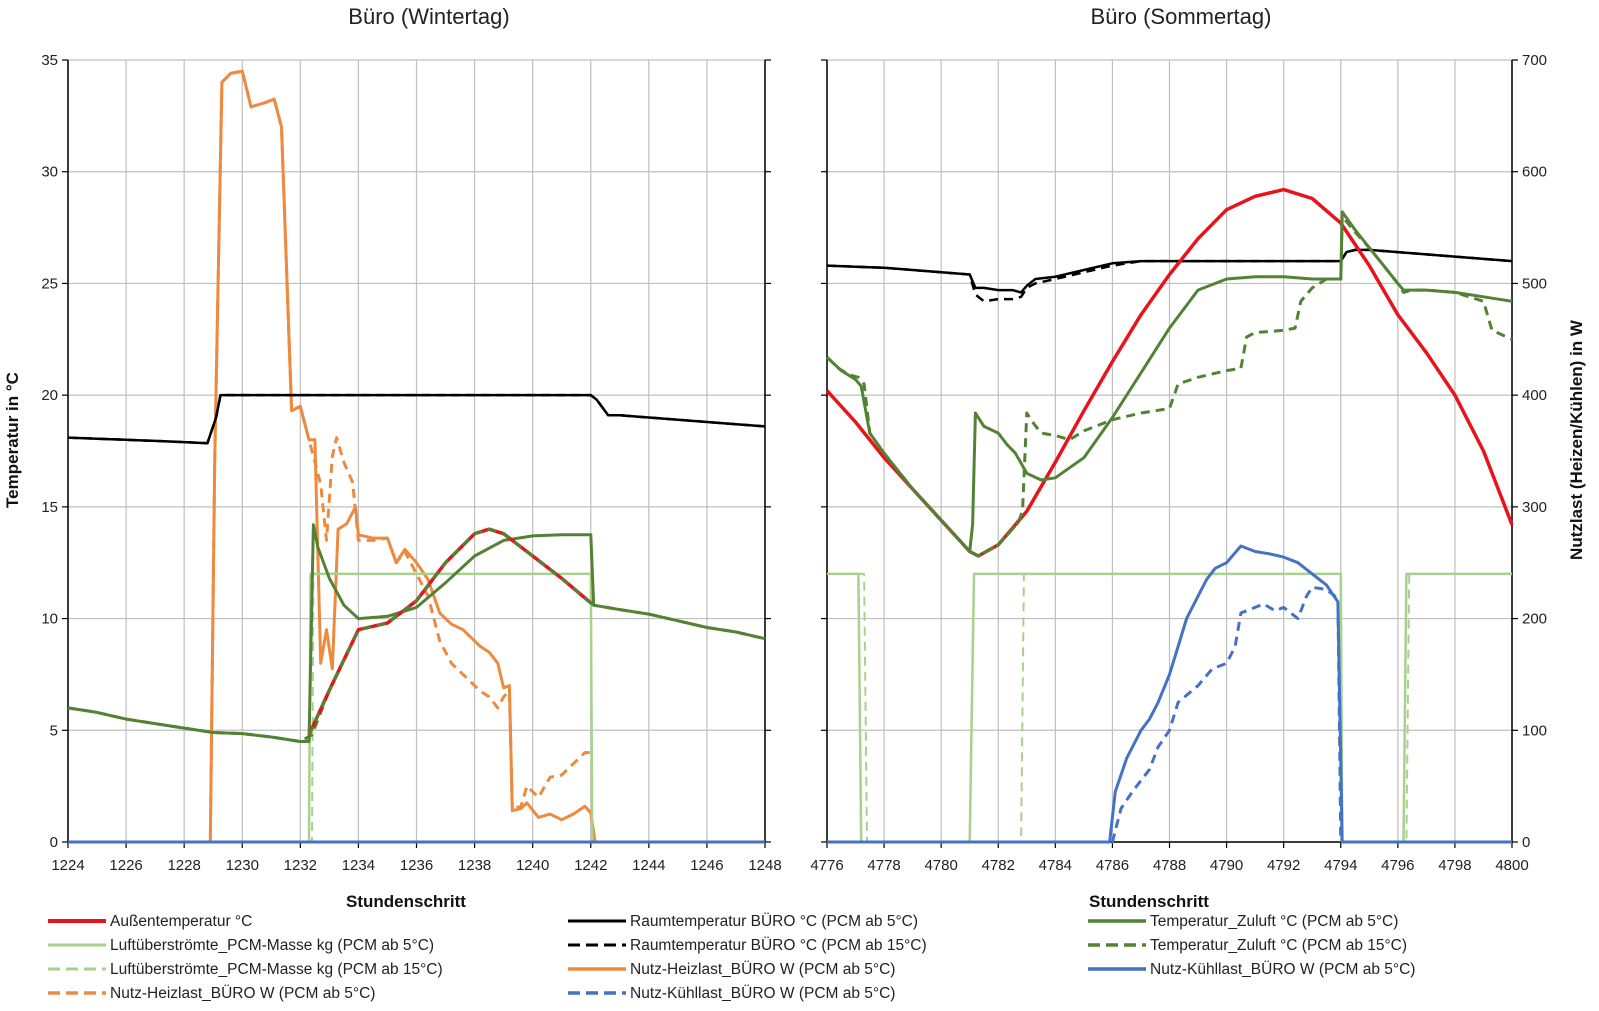 The image size is (1599, 1011). Describe the element at coordinates (590, 865) in the screenshot. I see `x-tick-label: 1242` at that location.